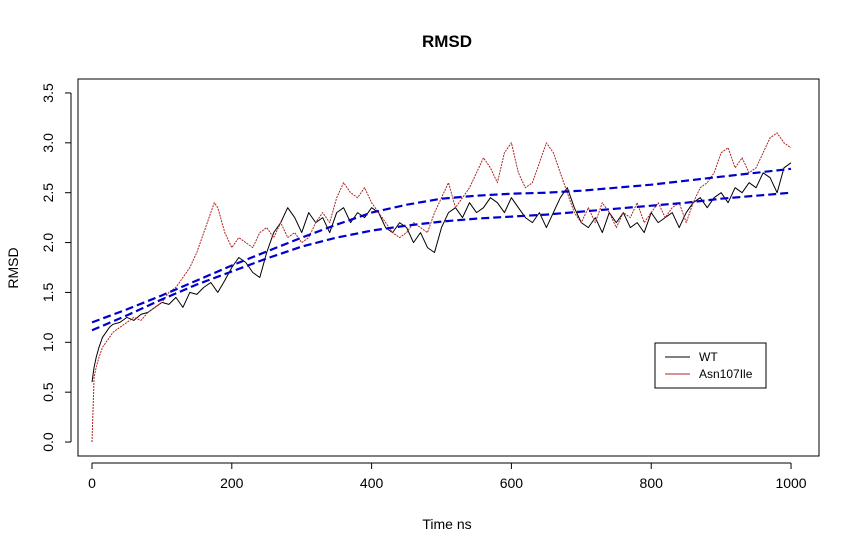 The image size is (859, 559). I want to click on legend-box, so click(710, 365).